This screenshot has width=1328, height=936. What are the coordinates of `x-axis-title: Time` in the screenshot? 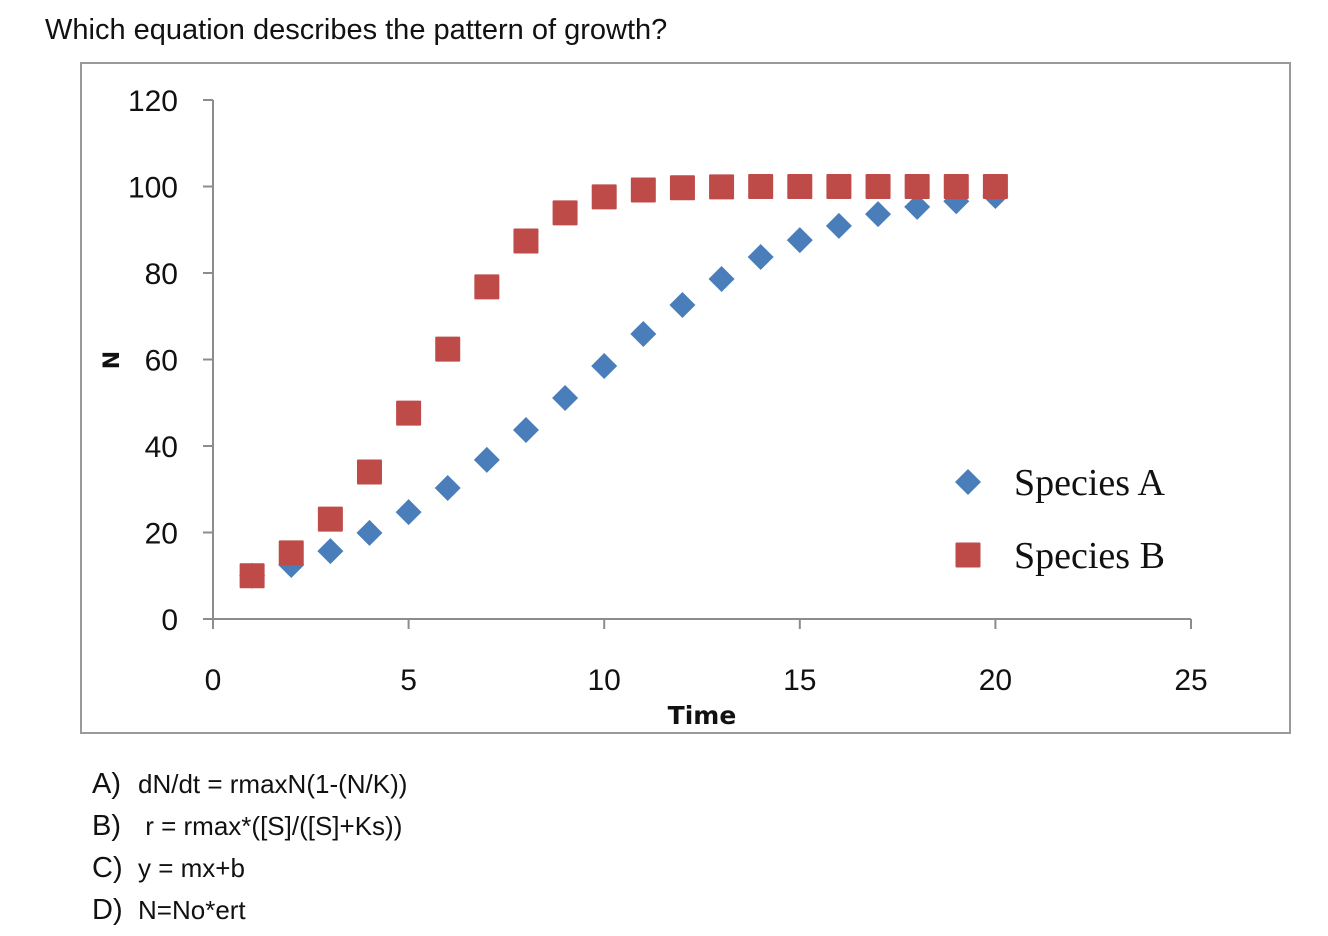 It's located at (702, 715).